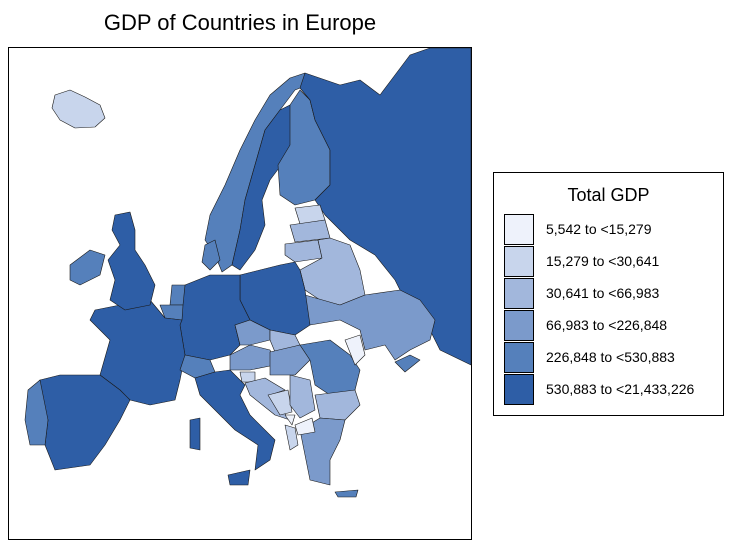  I want to click on legend-item: 30,641 to <66,983, so click(581, 293).